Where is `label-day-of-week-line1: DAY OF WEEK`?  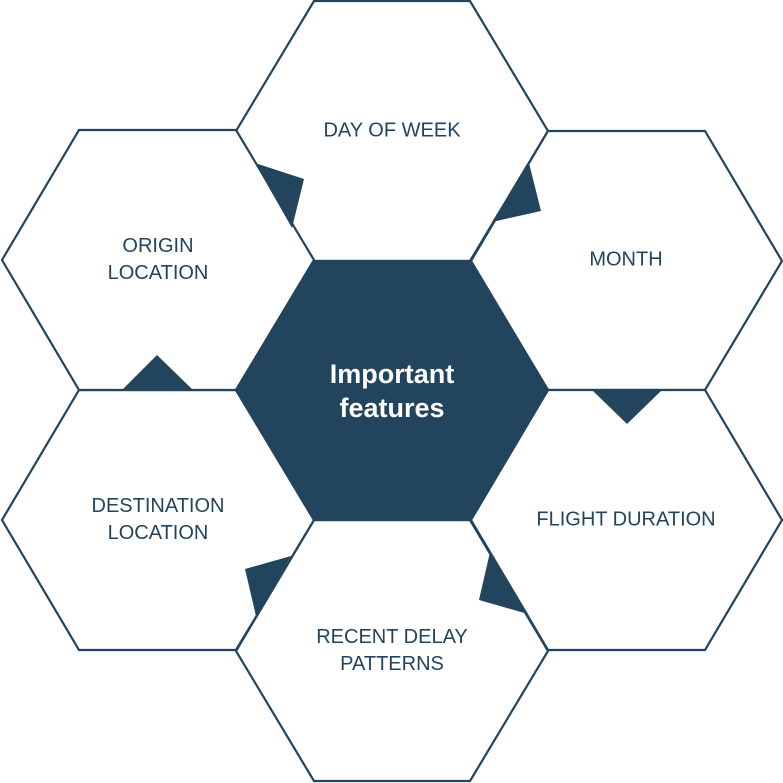
label-day-of-week-line1: DAY OF WEEK is located at coordinates (392, 130).